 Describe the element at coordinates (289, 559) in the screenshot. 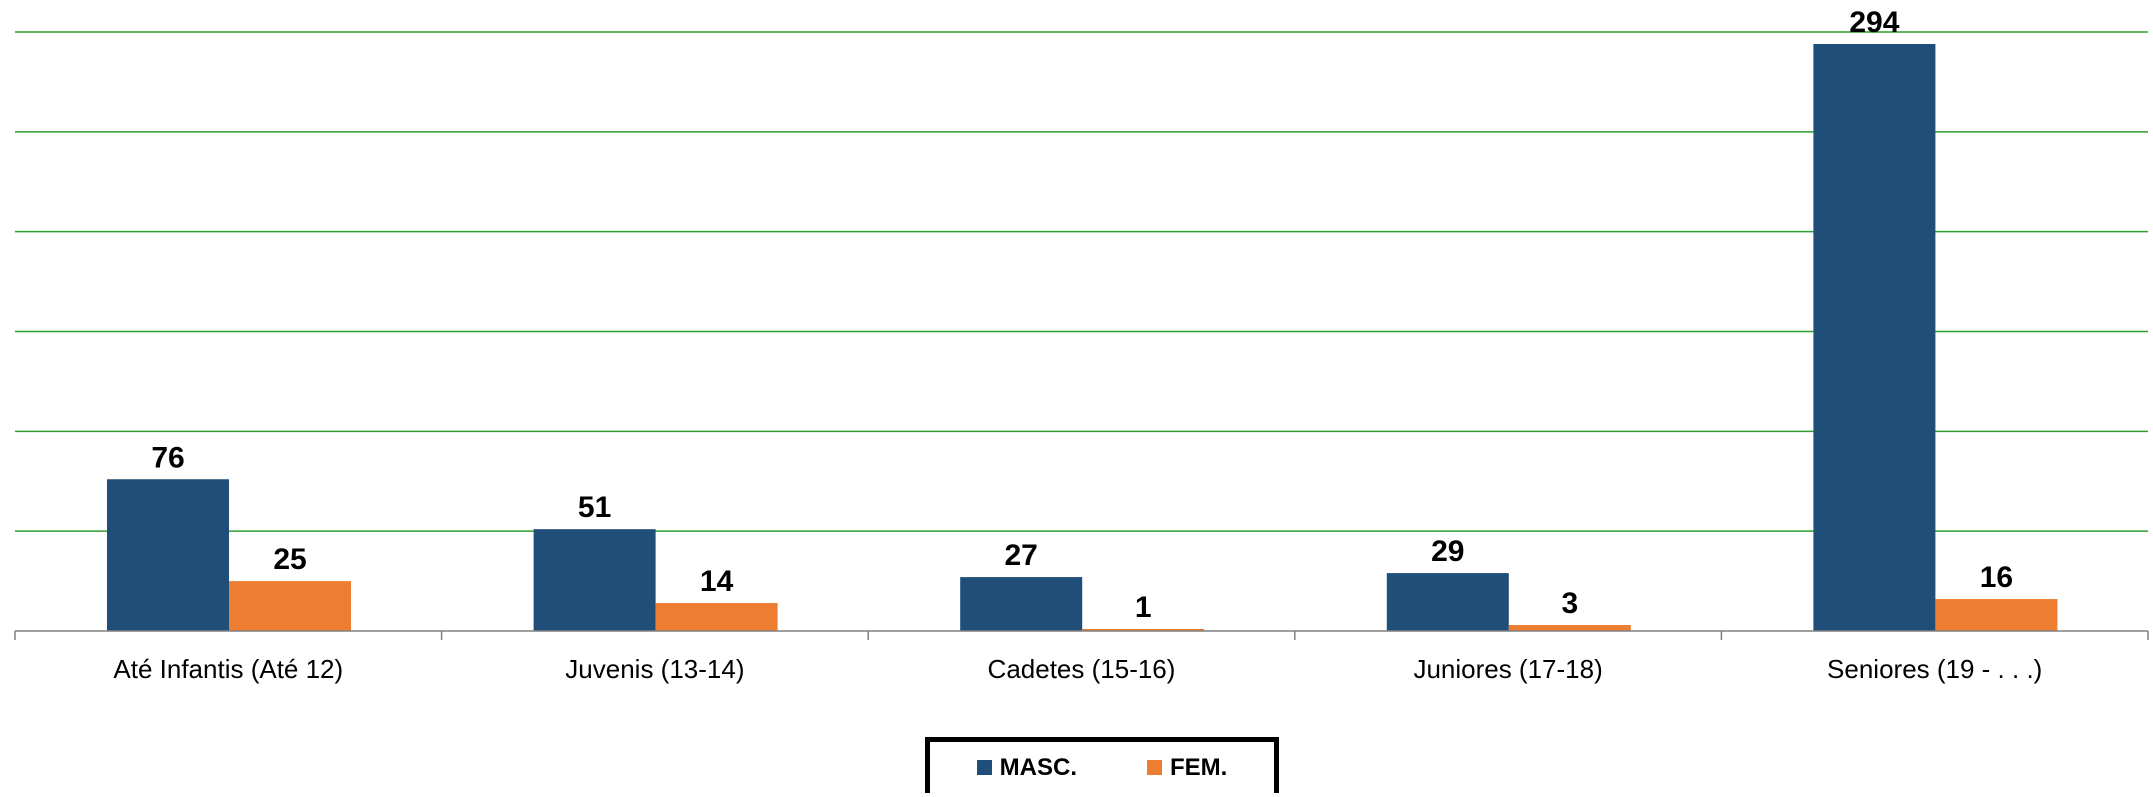

I see `data-label-fem: 25` at that location.